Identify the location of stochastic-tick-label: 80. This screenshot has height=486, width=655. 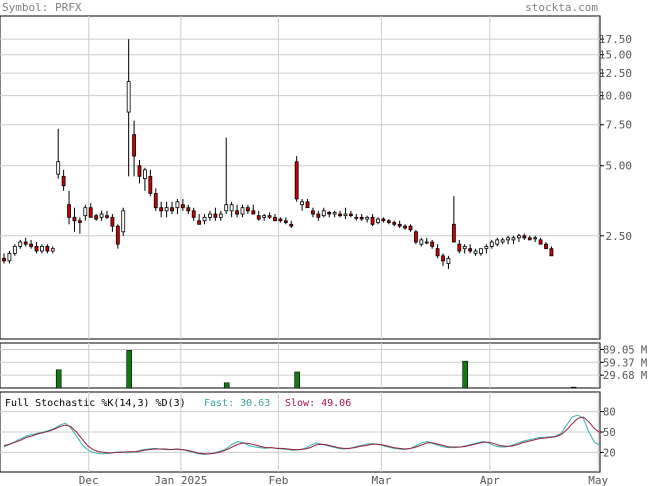
(609, 413).